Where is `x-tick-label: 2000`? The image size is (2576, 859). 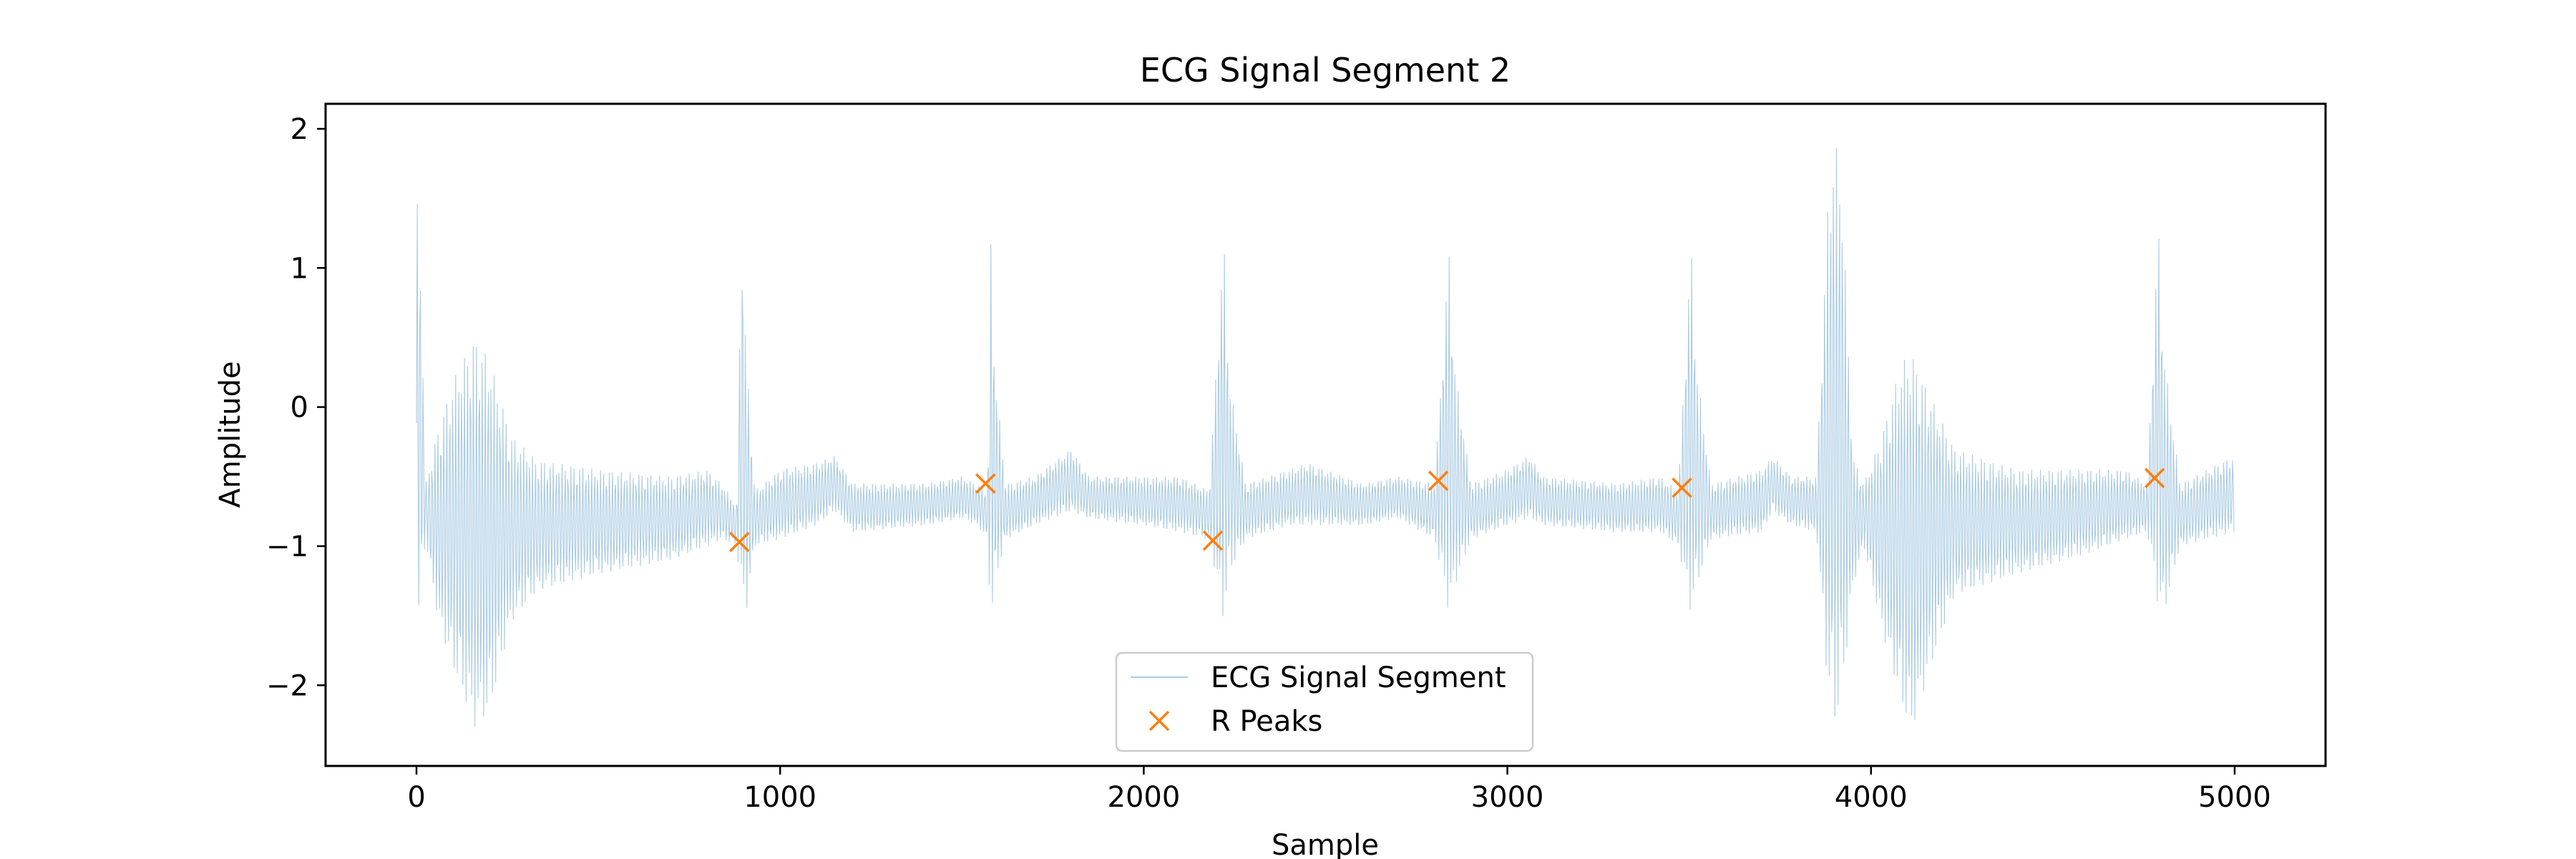
x-tick-label: 2000 is located at coordinates (1144, 797).